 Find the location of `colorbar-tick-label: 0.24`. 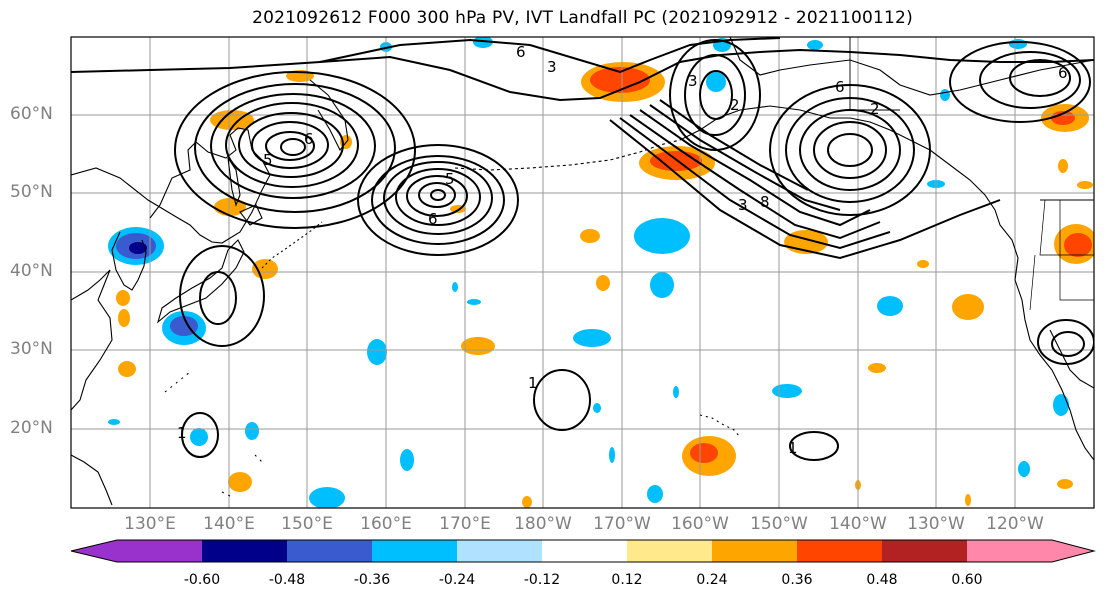

colorbar-tick-label: 0.24 is located at coordinates (712, 580).